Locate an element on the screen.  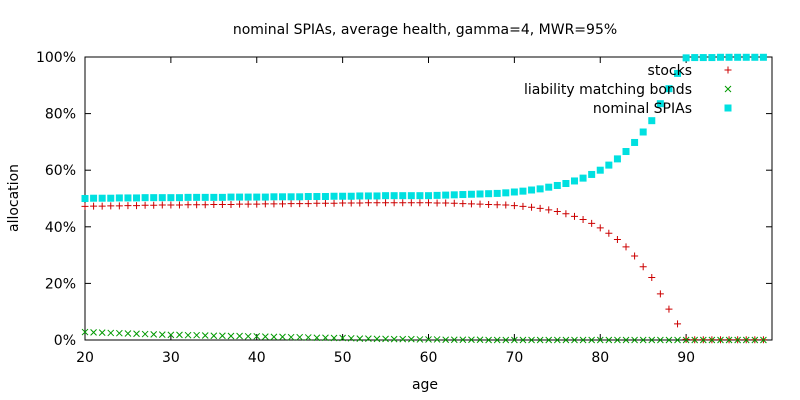
x-tick-label: 40 is located at coordinates (257, 358).